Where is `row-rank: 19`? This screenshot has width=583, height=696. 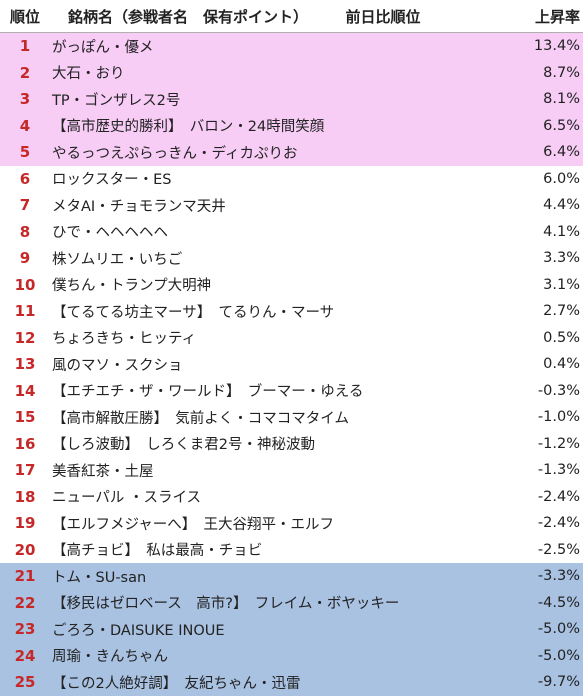
row-rank: 19 is located at coordinates (25, 523).